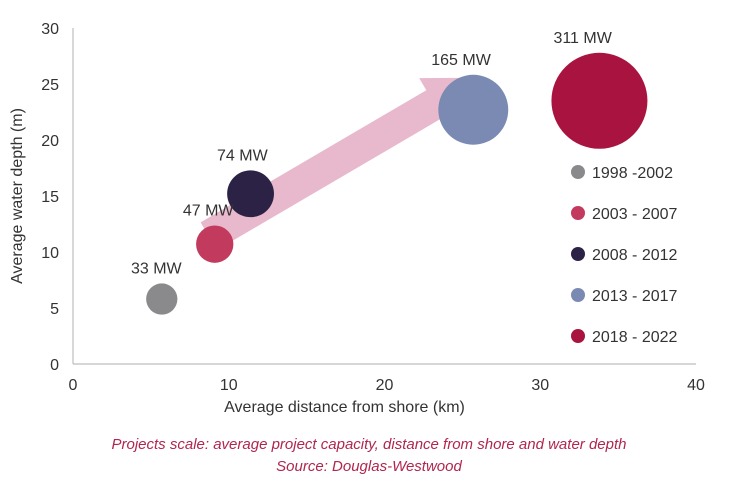 The image size is (738, 500). I want to click on trend-arrow-group, so click(340, 163).